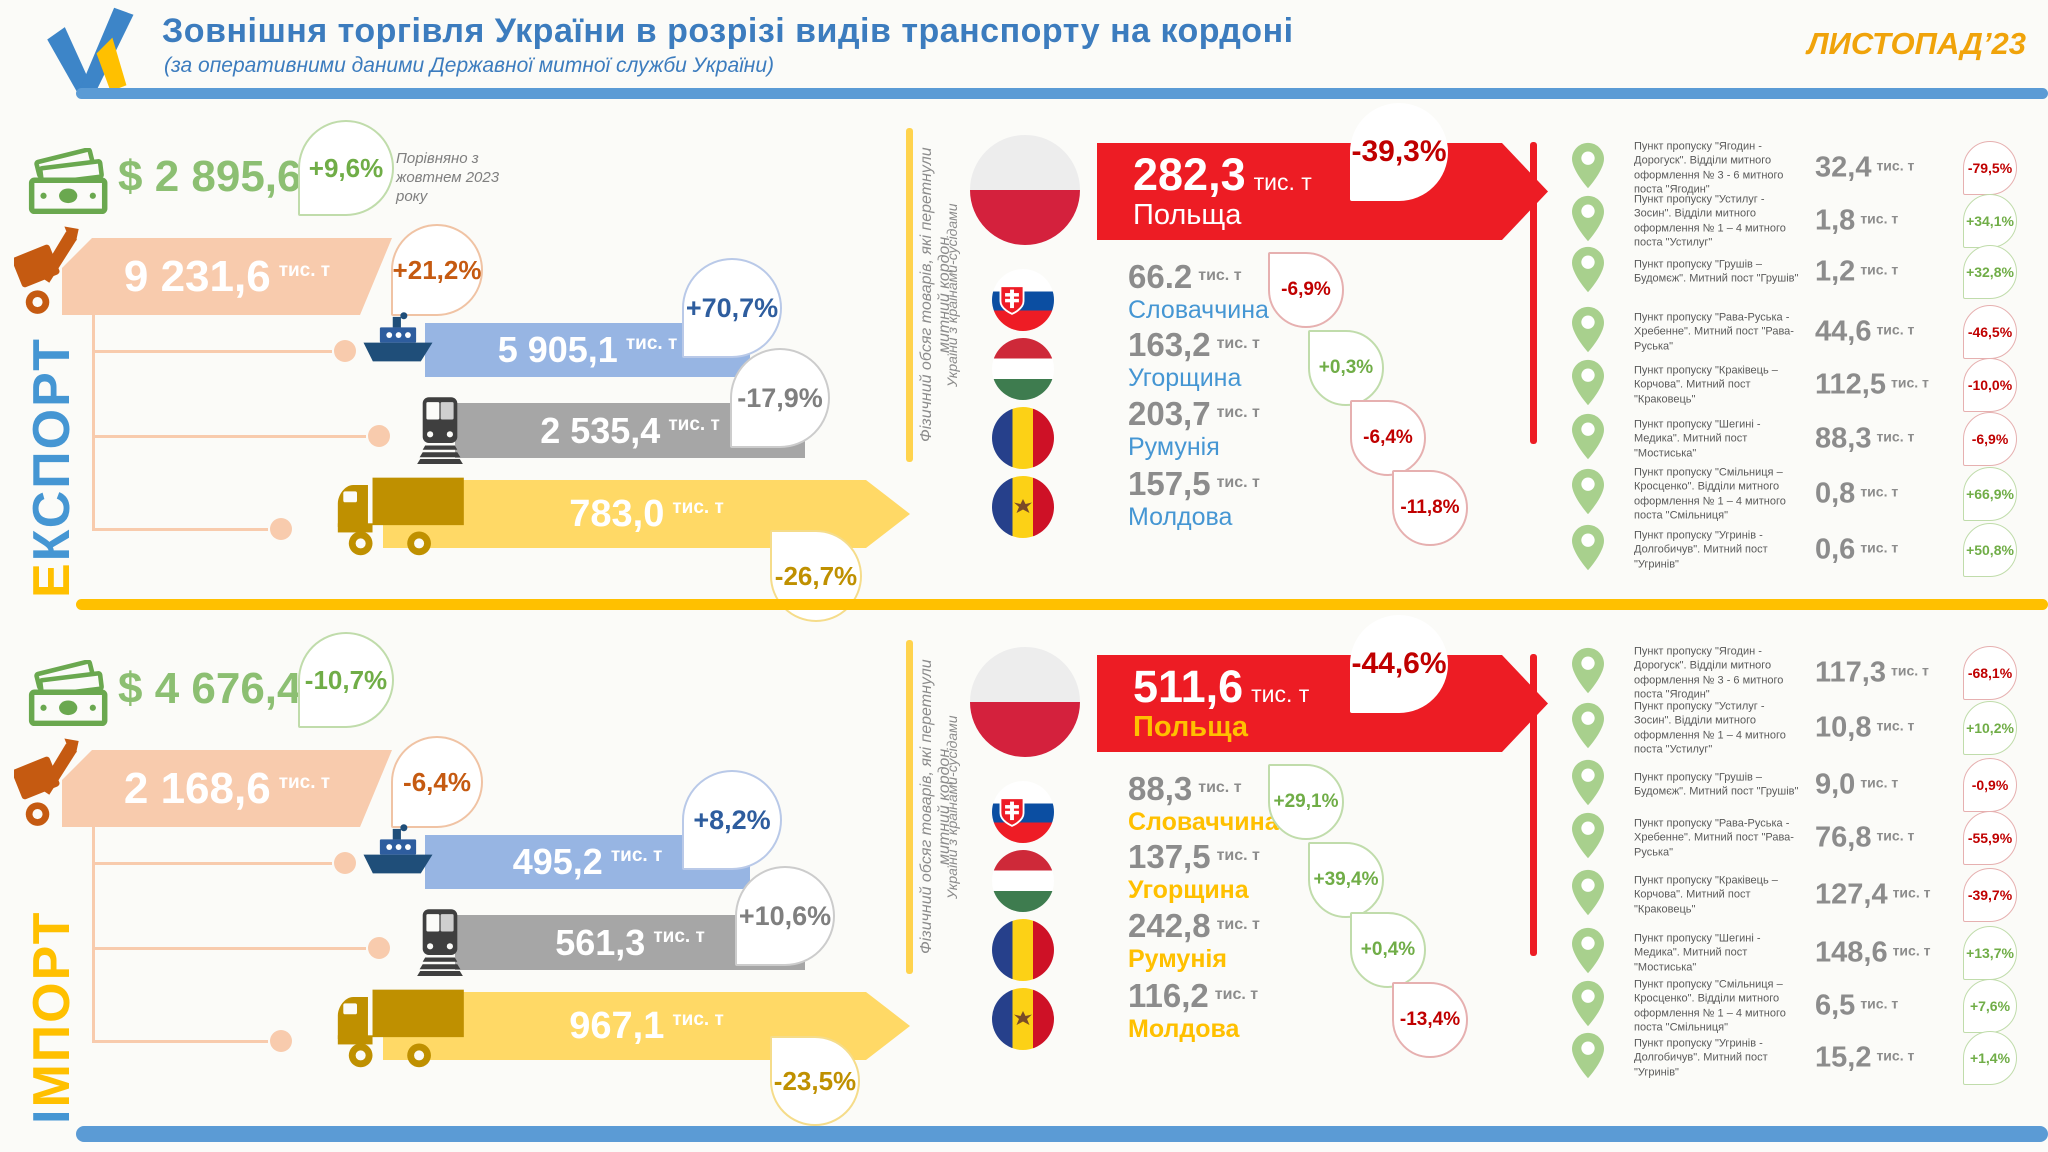 The width and height of the screenshot is (2048, 1152). I want to click on crossing-value: 0,8 тис. т, so click(1857, 493).